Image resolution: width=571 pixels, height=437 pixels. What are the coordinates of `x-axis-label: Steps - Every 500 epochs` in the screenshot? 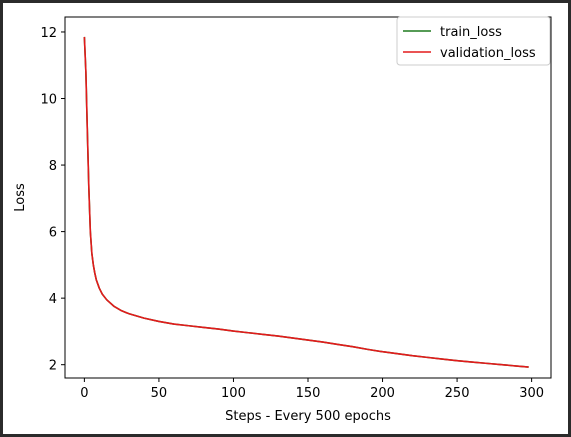 It's located at (308, 416).